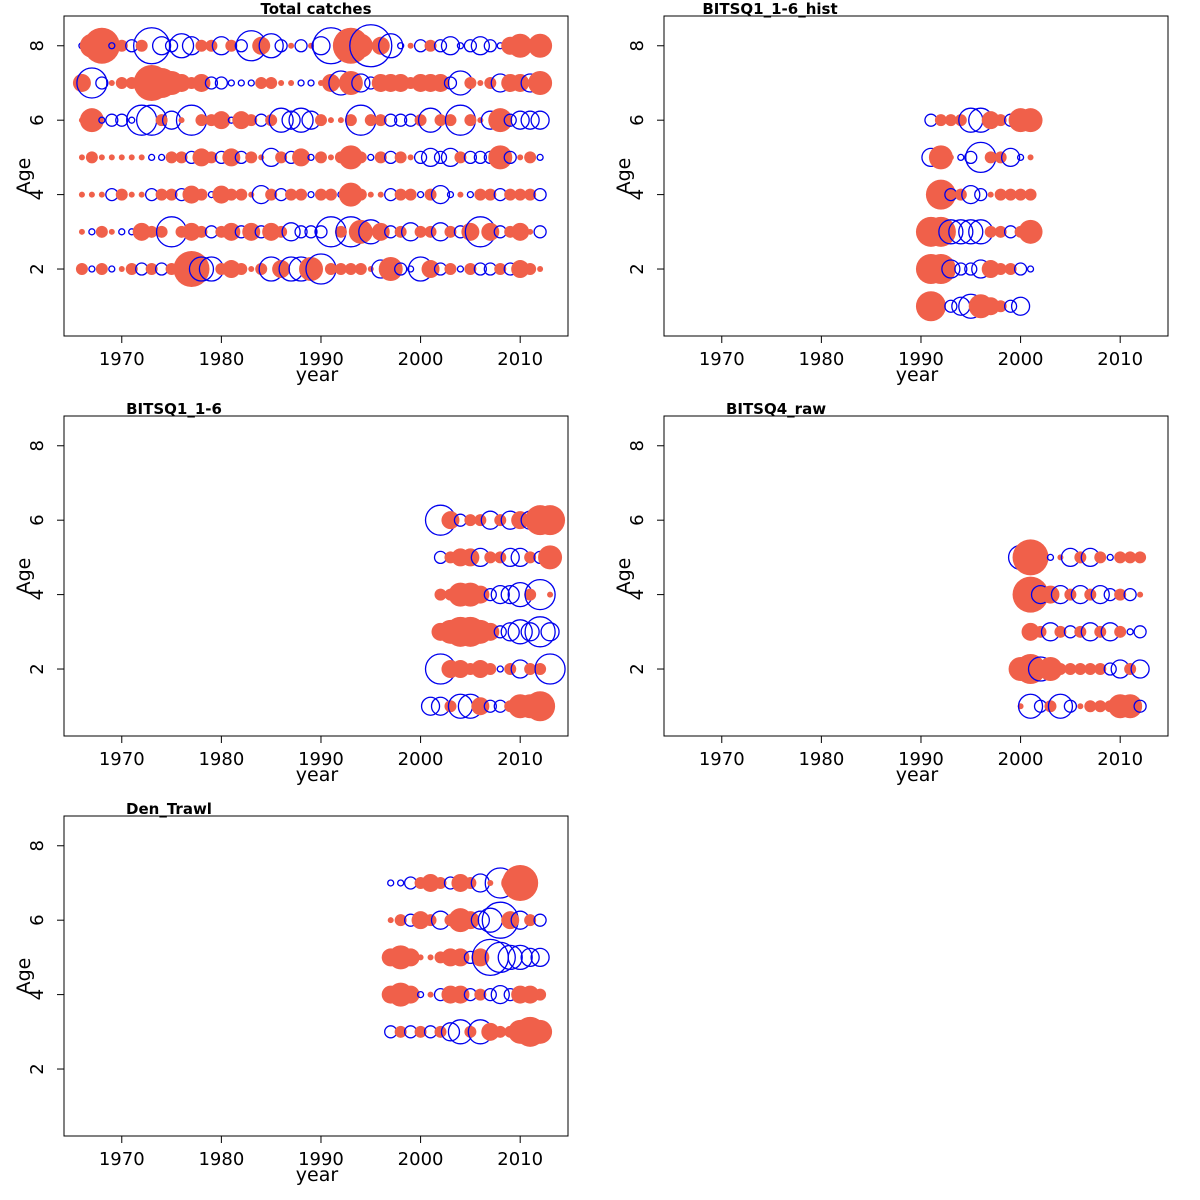  Describe the element at coordinates (37, 445) in the screenshot. I see `y-tick-label: 8` at that location.